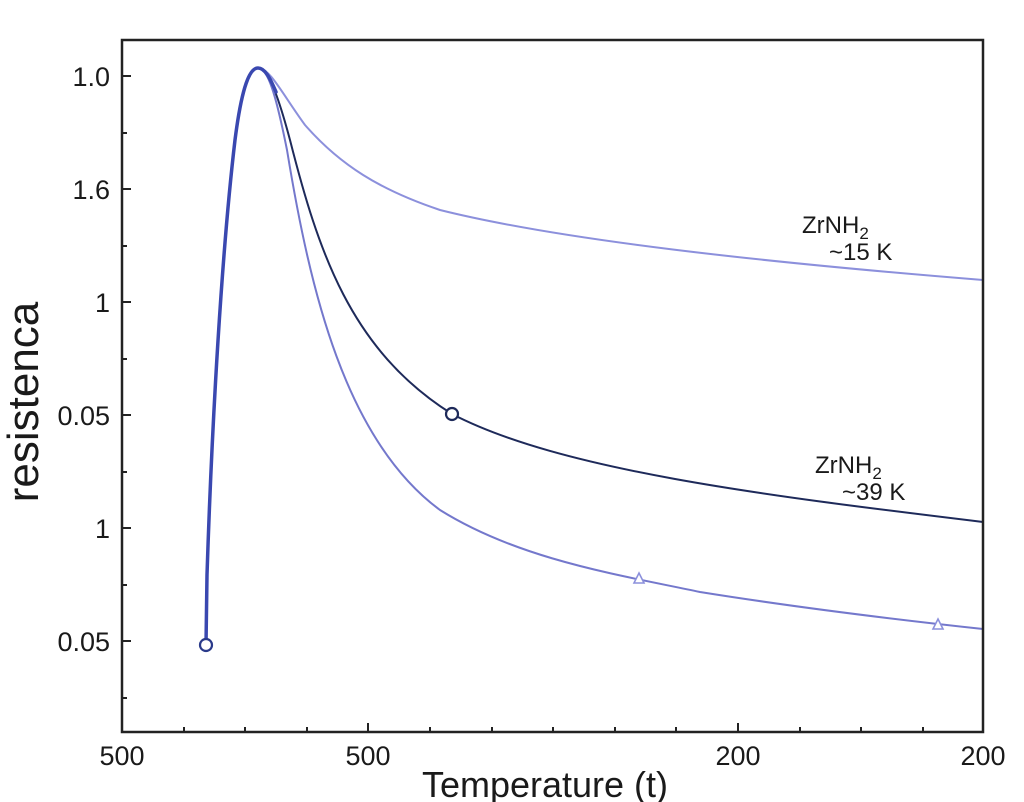 This screenshot has width=1024, height=802. I want to click on x-axis-title: Temperature (t), so click(545, 783).